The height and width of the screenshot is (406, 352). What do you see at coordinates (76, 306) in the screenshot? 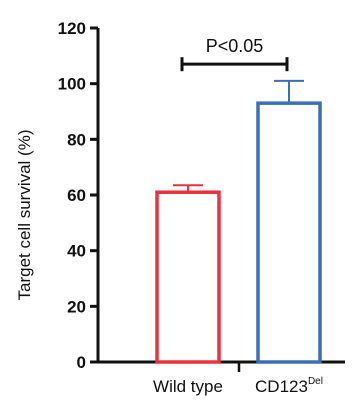
I see `y-tick-label: 20` at bounding box center [76, 306].